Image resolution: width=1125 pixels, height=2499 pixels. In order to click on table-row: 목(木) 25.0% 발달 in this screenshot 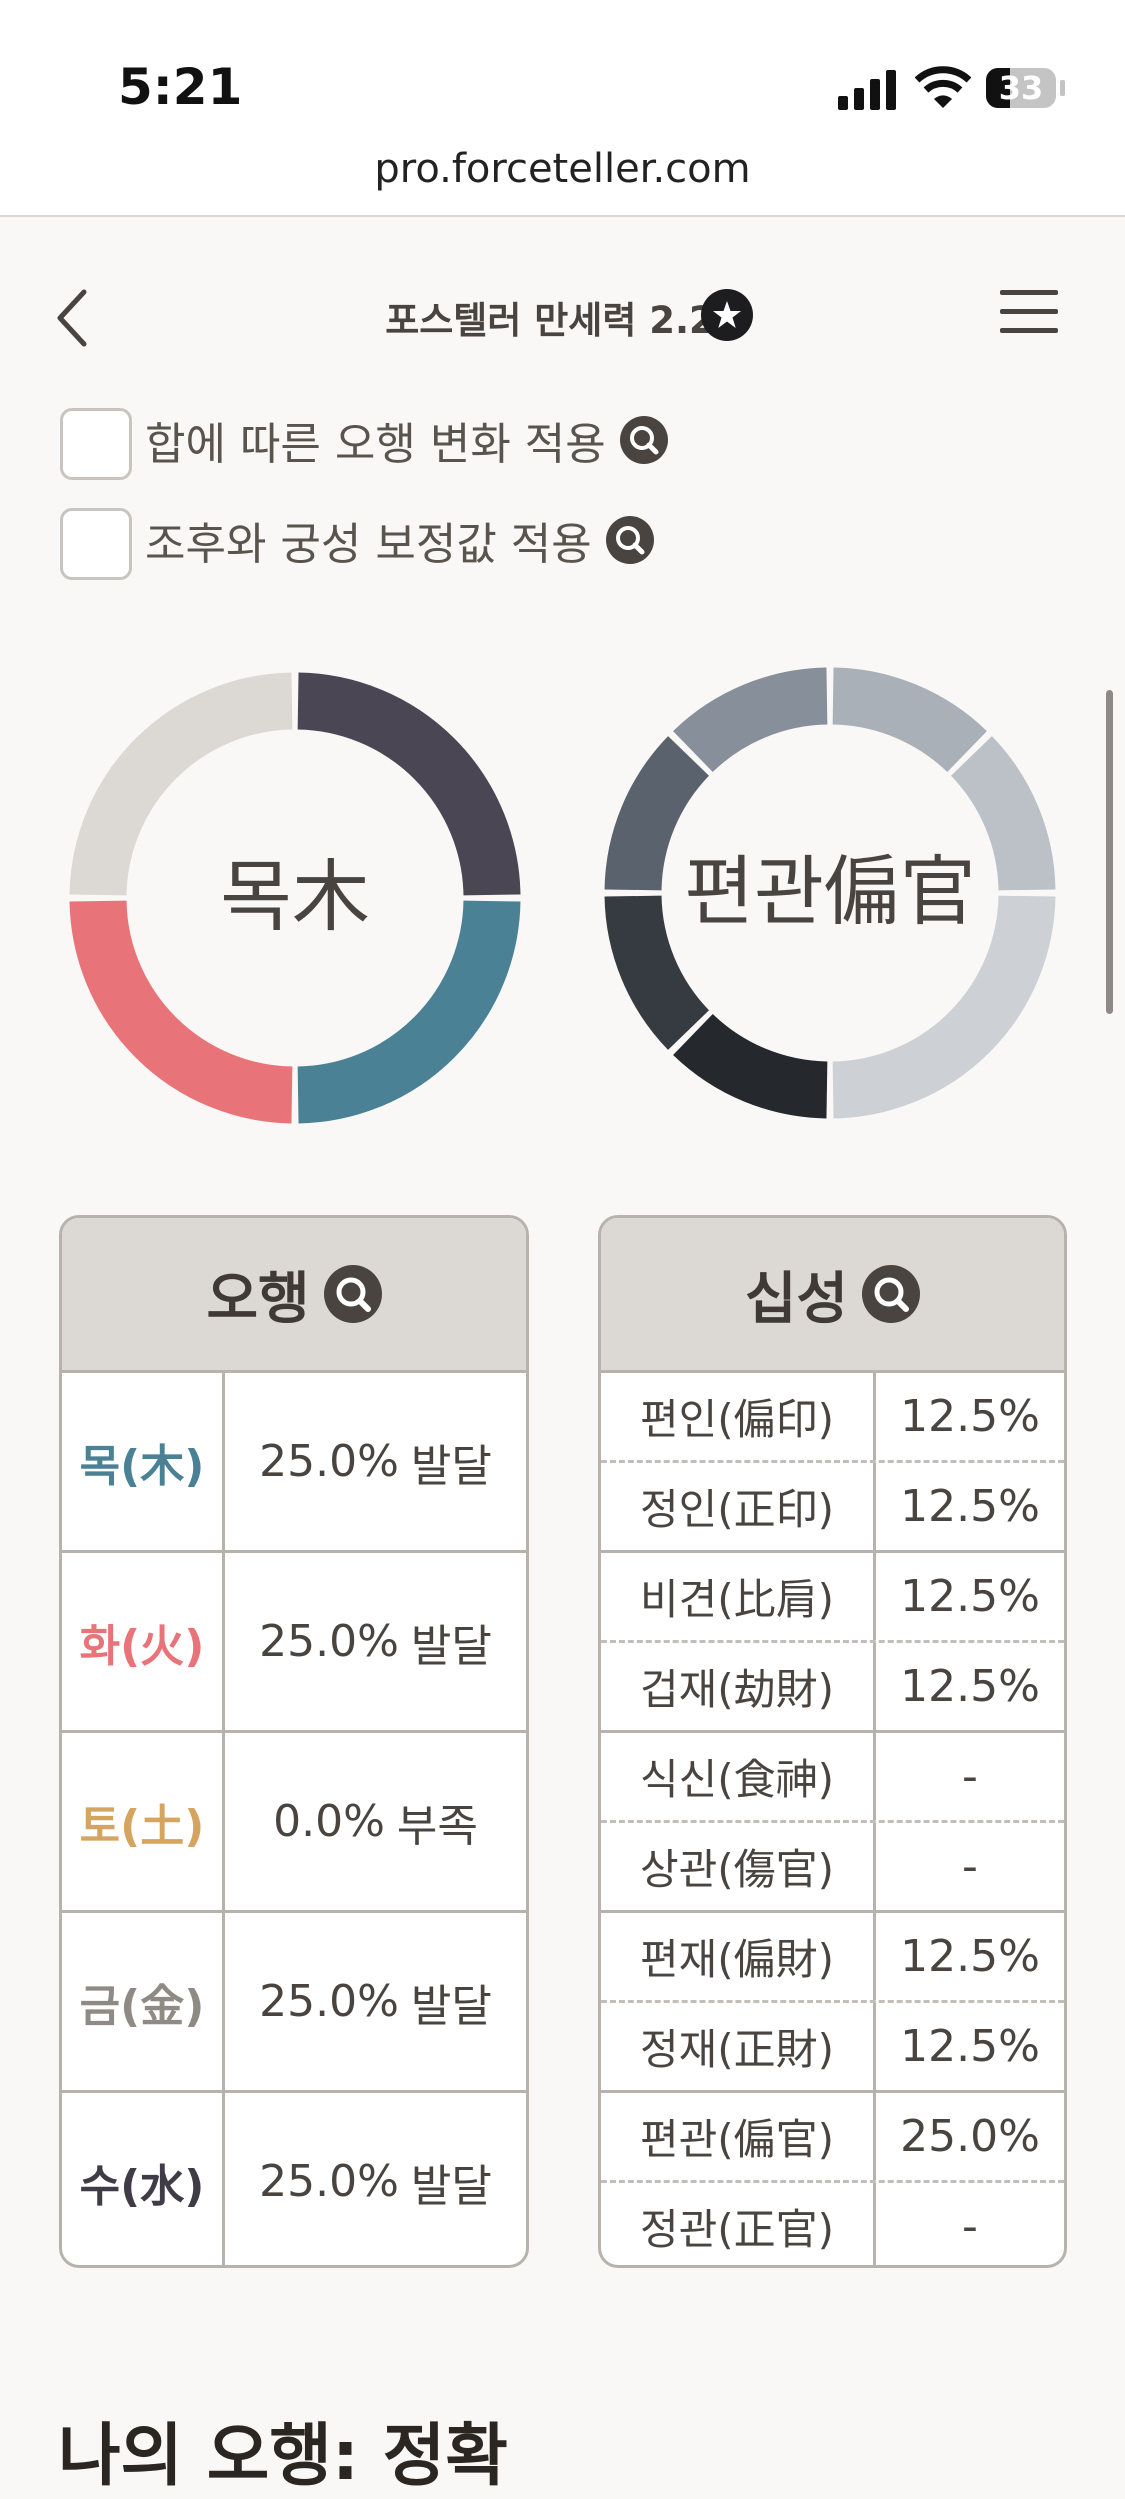, I will do `click(294, 1460)`.